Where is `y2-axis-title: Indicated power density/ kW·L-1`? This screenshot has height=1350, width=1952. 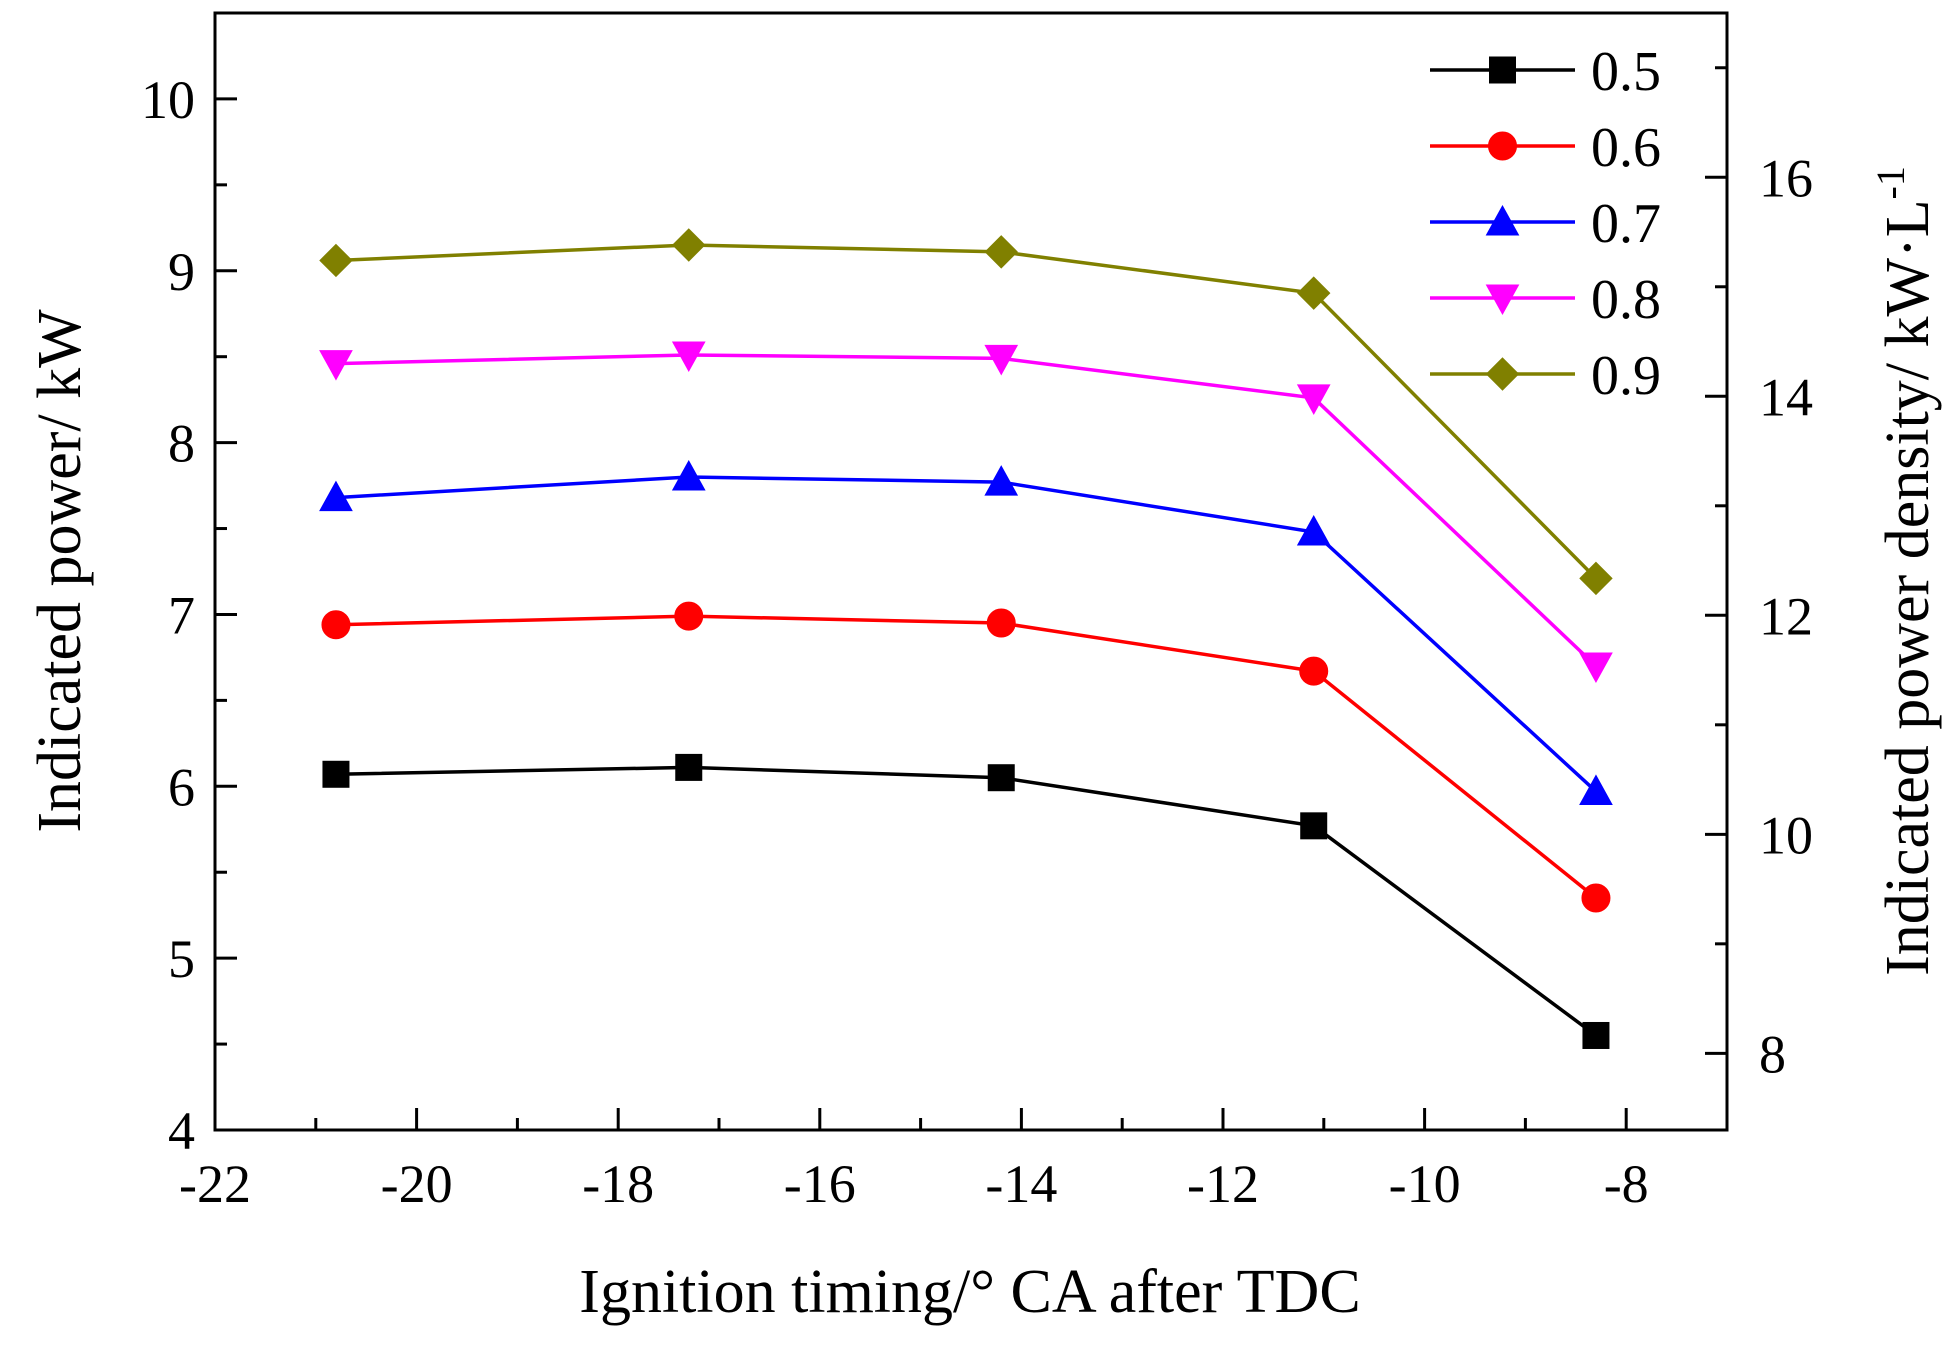 y2-axis-title: Indicated power density/ kW·L-1 is located at coordinates (1905, 571).